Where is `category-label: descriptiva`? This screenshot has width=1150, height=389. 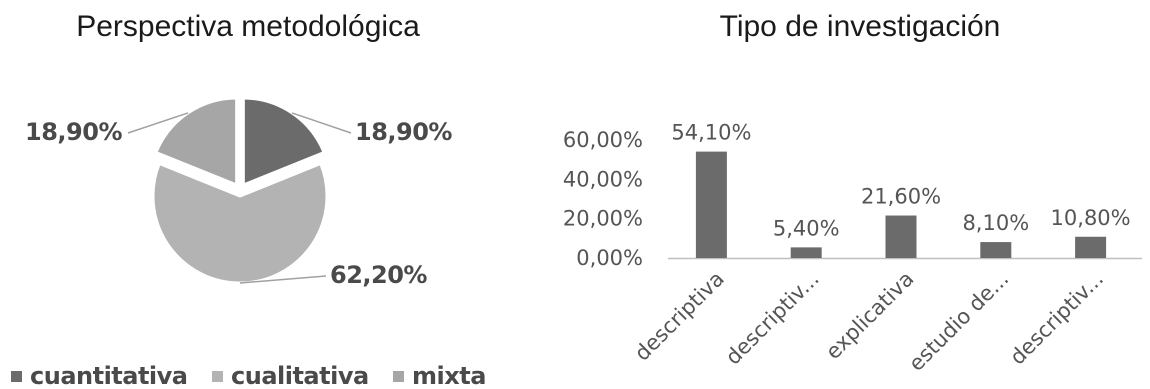
category-label: descriptiva is located at coordinates (679, 316).